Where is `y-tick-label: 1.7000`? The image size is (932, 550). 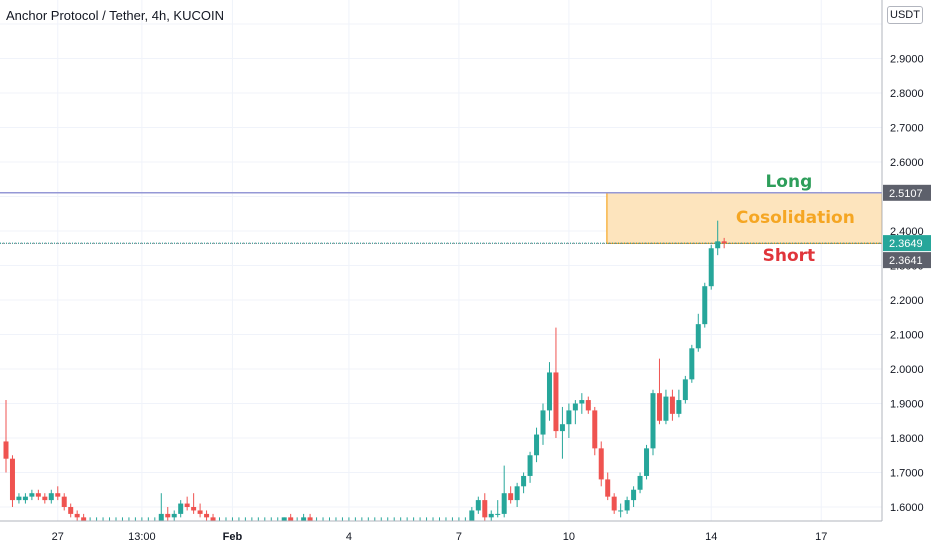 y-tick-label: 1.7000 is located at coordinates (907, 474).